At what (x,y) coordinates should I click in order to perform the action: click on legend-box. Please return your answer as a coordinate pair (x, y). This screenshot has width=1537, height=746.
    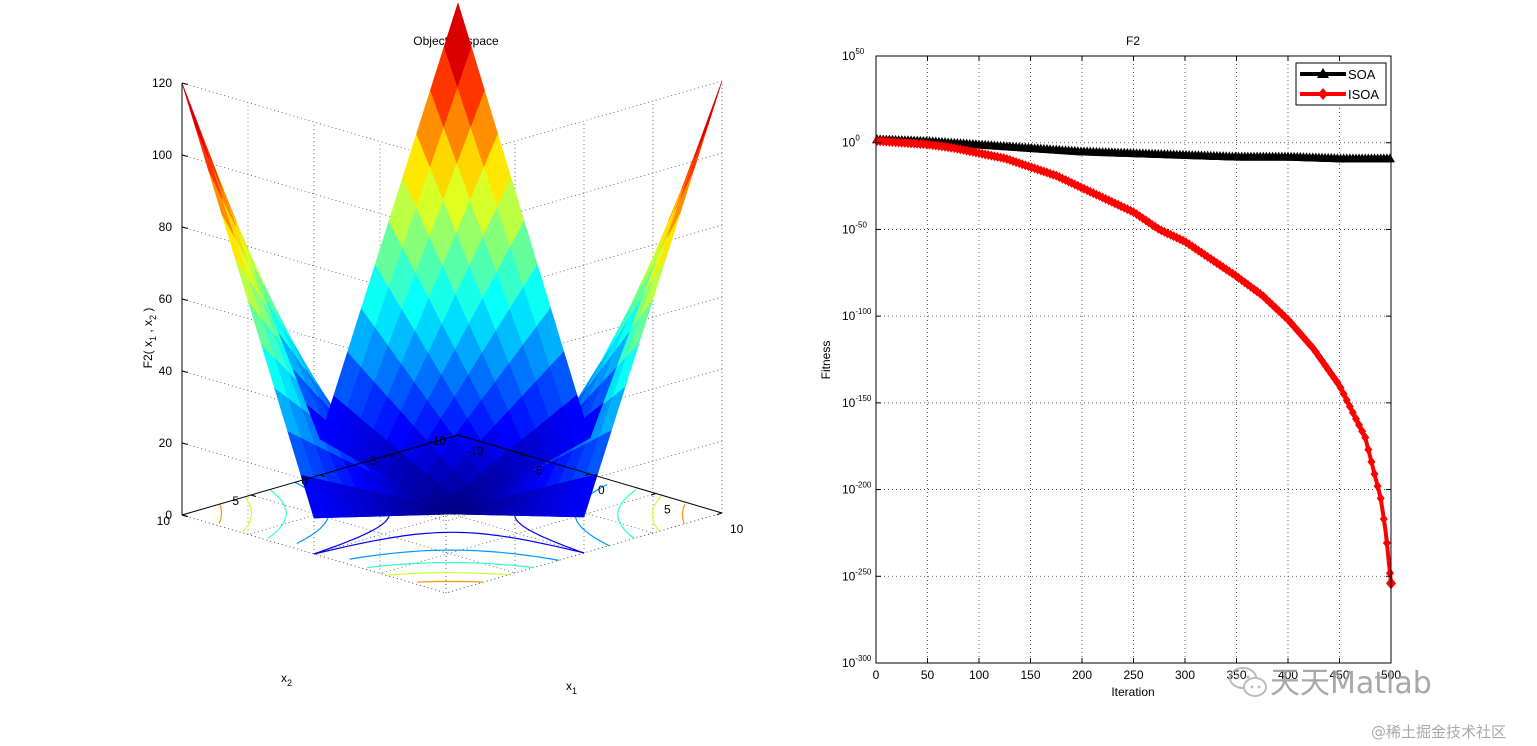
    Looking at the image, I should click on (1341, 84).